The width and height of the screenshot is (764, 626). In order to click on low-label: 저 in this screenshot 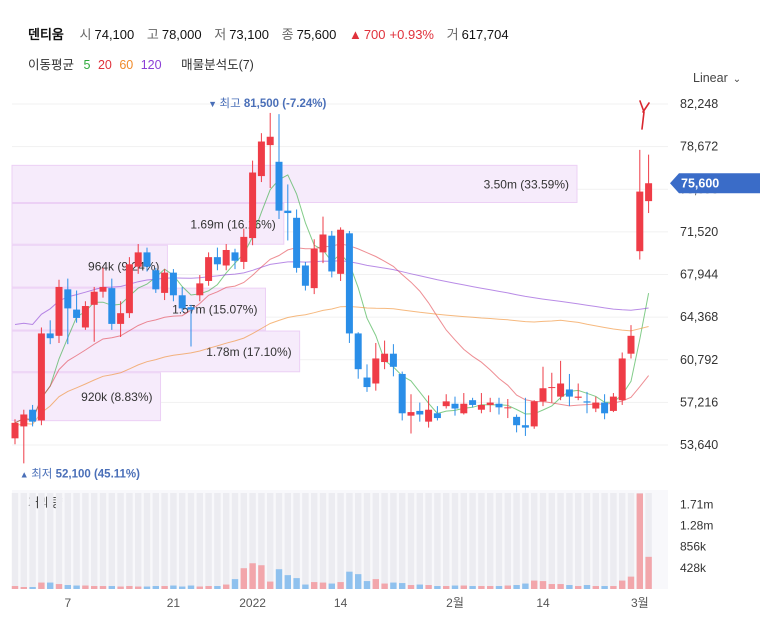, I will do `click(220, 34)`.